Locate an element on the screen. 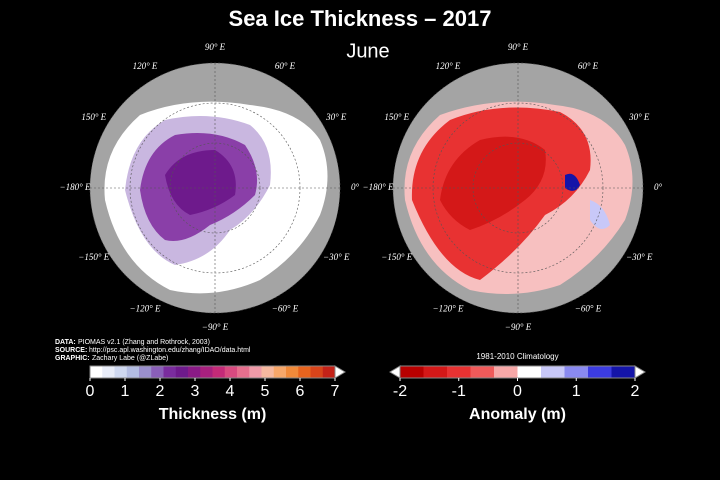 The image size is (720, 480). colorbar-label: Anomaly (m) is located at coordinates (517, 414).